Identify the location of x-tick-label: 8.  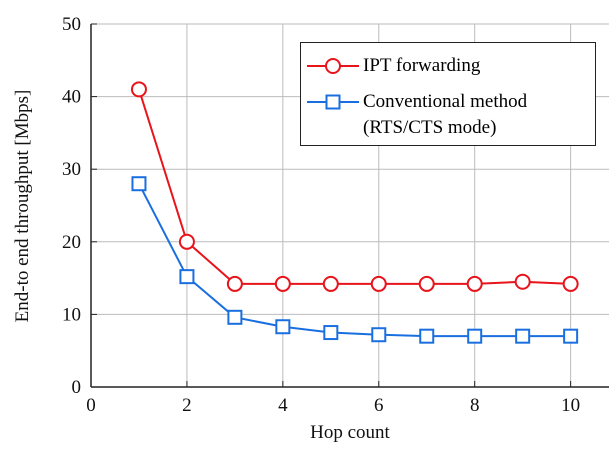
(475, 405).